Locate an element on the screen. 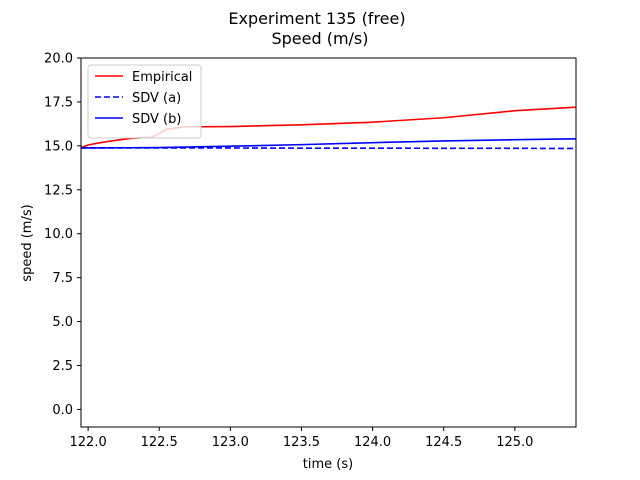 The width and height of the screenshot is (640, 480). x-axis-label: time (s) is located at coordinates (328, 464).